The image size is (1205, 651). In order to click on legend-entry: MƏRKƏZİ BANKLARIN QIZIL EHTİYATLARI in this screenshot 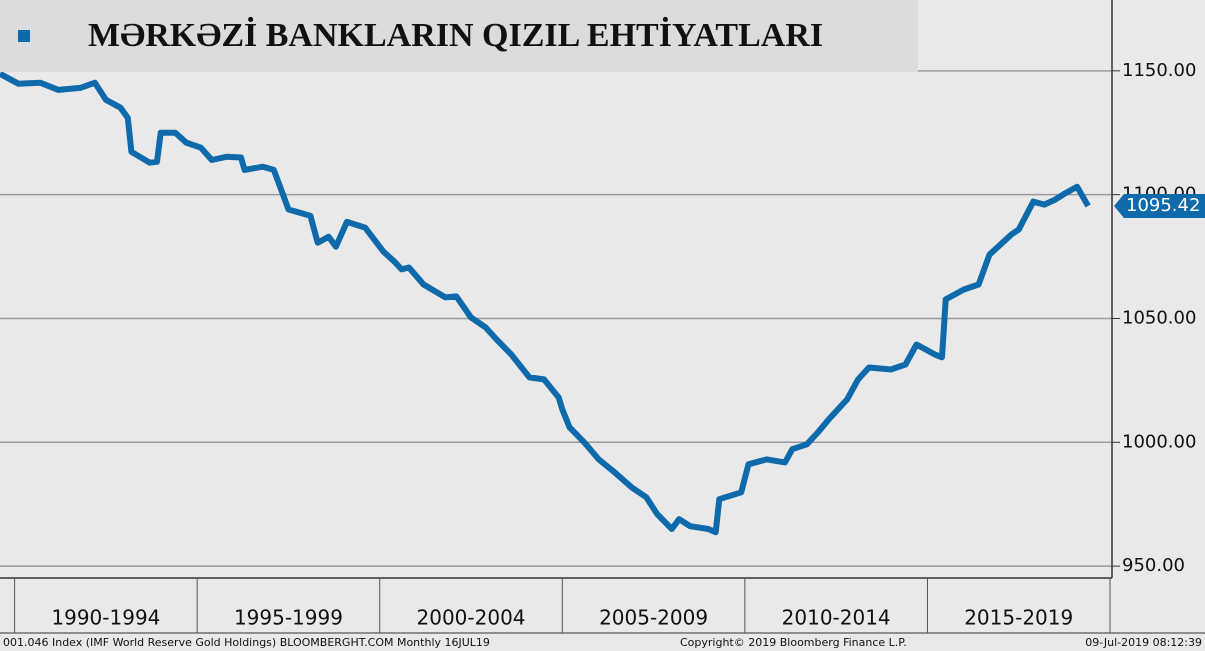, I will do `click(455, 35)`.